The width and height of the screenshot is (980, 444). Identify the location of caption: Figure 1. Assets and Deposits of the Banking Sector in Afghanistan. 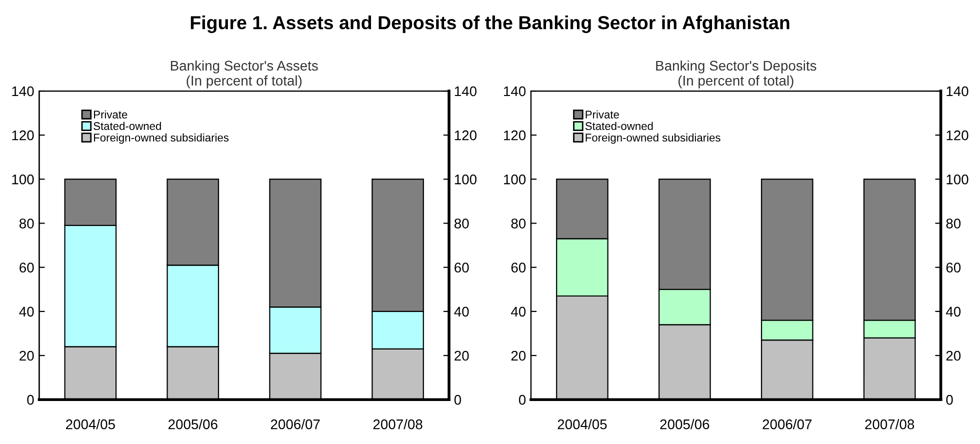
(490, 25).